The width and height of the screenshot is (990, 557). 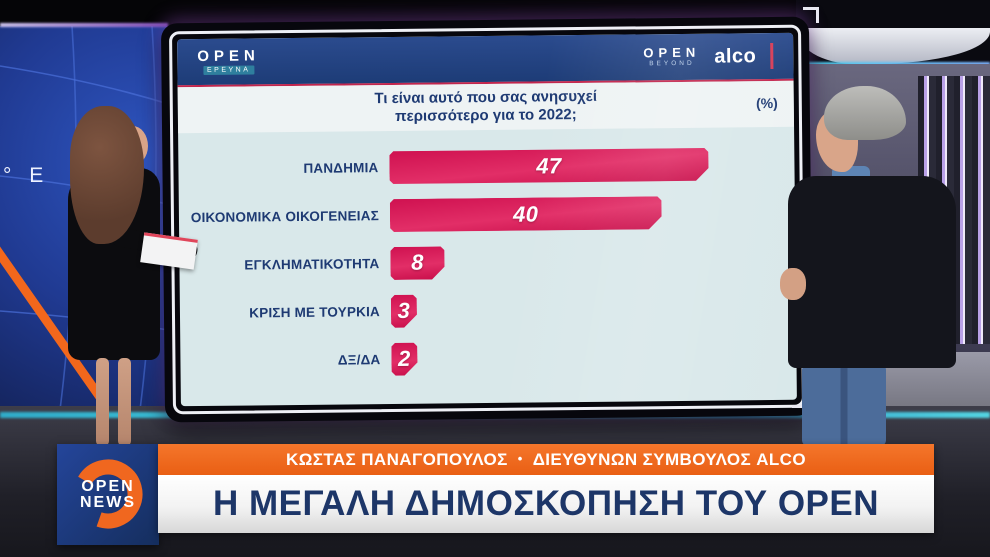 What do you see at coordinates (486, 115) in the screenshot?
I see `chart-title-line2: περισσότερο για το 2022;` at bounding box center [486, 115].